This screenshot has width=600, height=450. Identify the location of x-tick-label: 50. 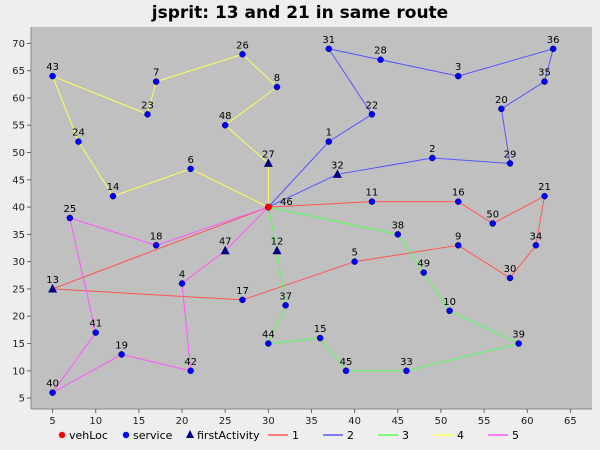
(441, 421).